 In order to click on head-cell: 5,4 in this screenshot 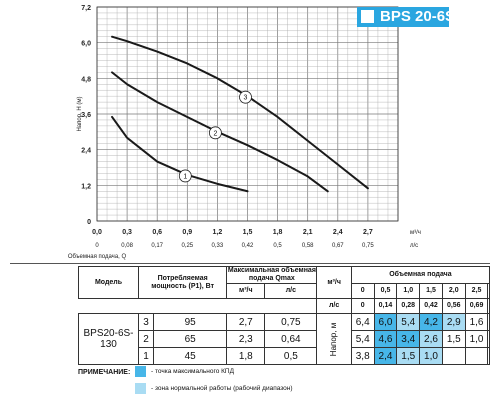, I will do `click(362, 339)`.